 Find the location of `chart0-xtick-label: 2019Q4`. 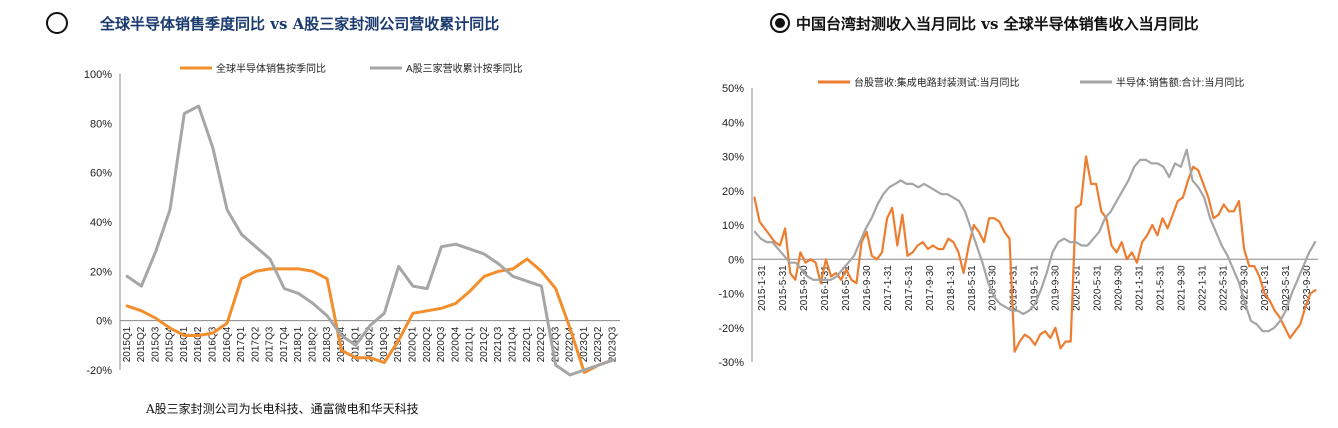

chart0-xtick-label: 2019Q4 is located at coordinates (398, 344).